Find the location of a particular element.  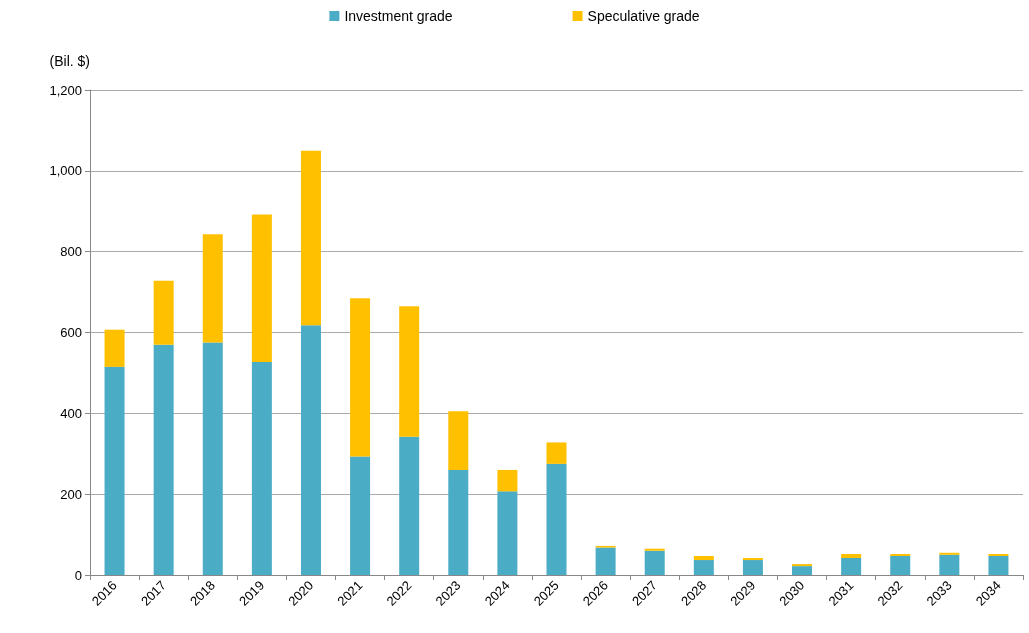

y-tick-label: 800 is located at coordinates (71, 252).